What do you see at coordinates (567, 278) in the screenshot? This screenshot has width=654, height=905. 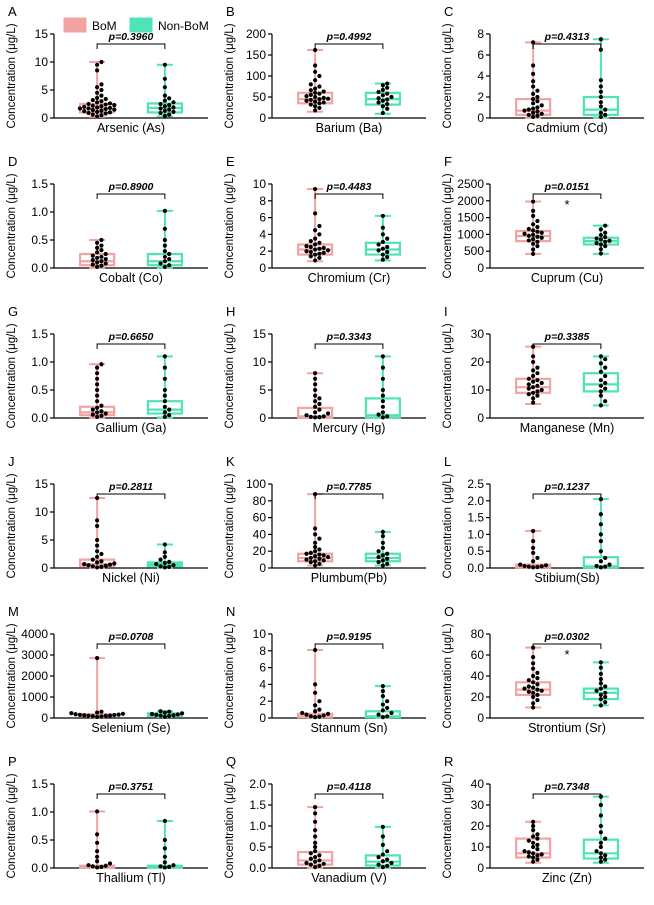 I see `x-axis-label: Cuprum (Cu)` at bounding box center [567, 278].